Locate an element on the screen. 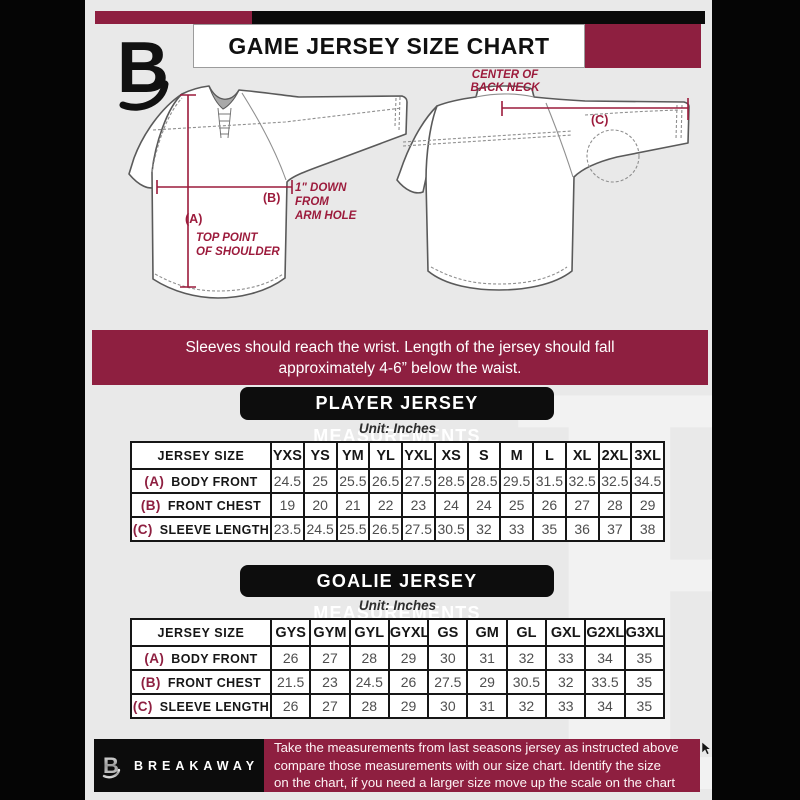 Image resolution: width=800 pixels, height=800 pixels. back-c-note-1: CENTER OF is located at coordinates (505, 75).